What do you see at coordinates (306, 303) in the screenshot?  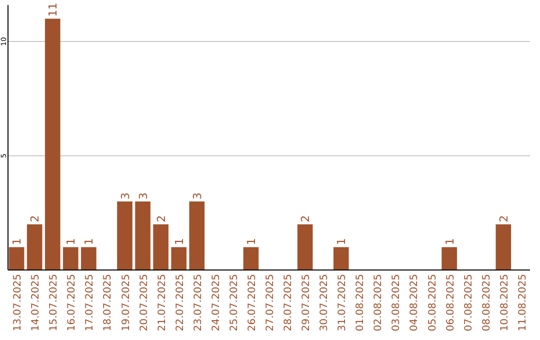 I see `x-tick-label: 29.07.2025` at bounding box center [306, 303].